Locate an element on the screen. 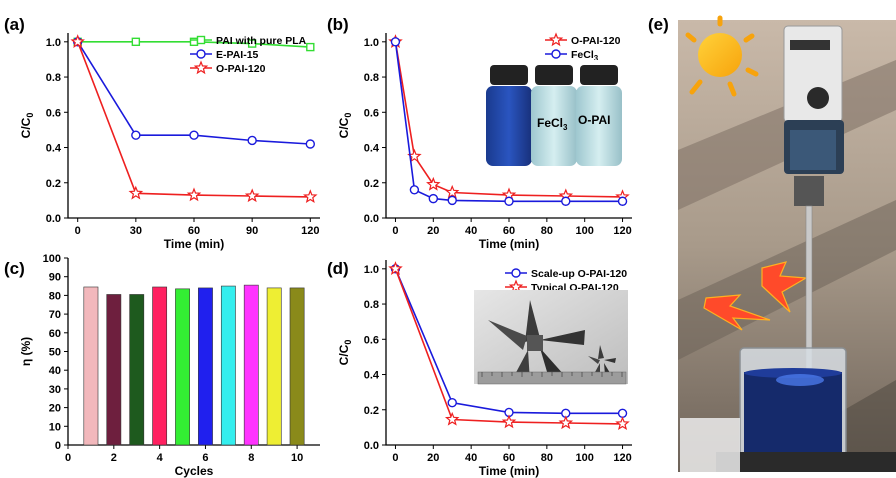 This screenshot has height=478, width=896. y-tick-label: 70 is located at coordinates (55, 315).